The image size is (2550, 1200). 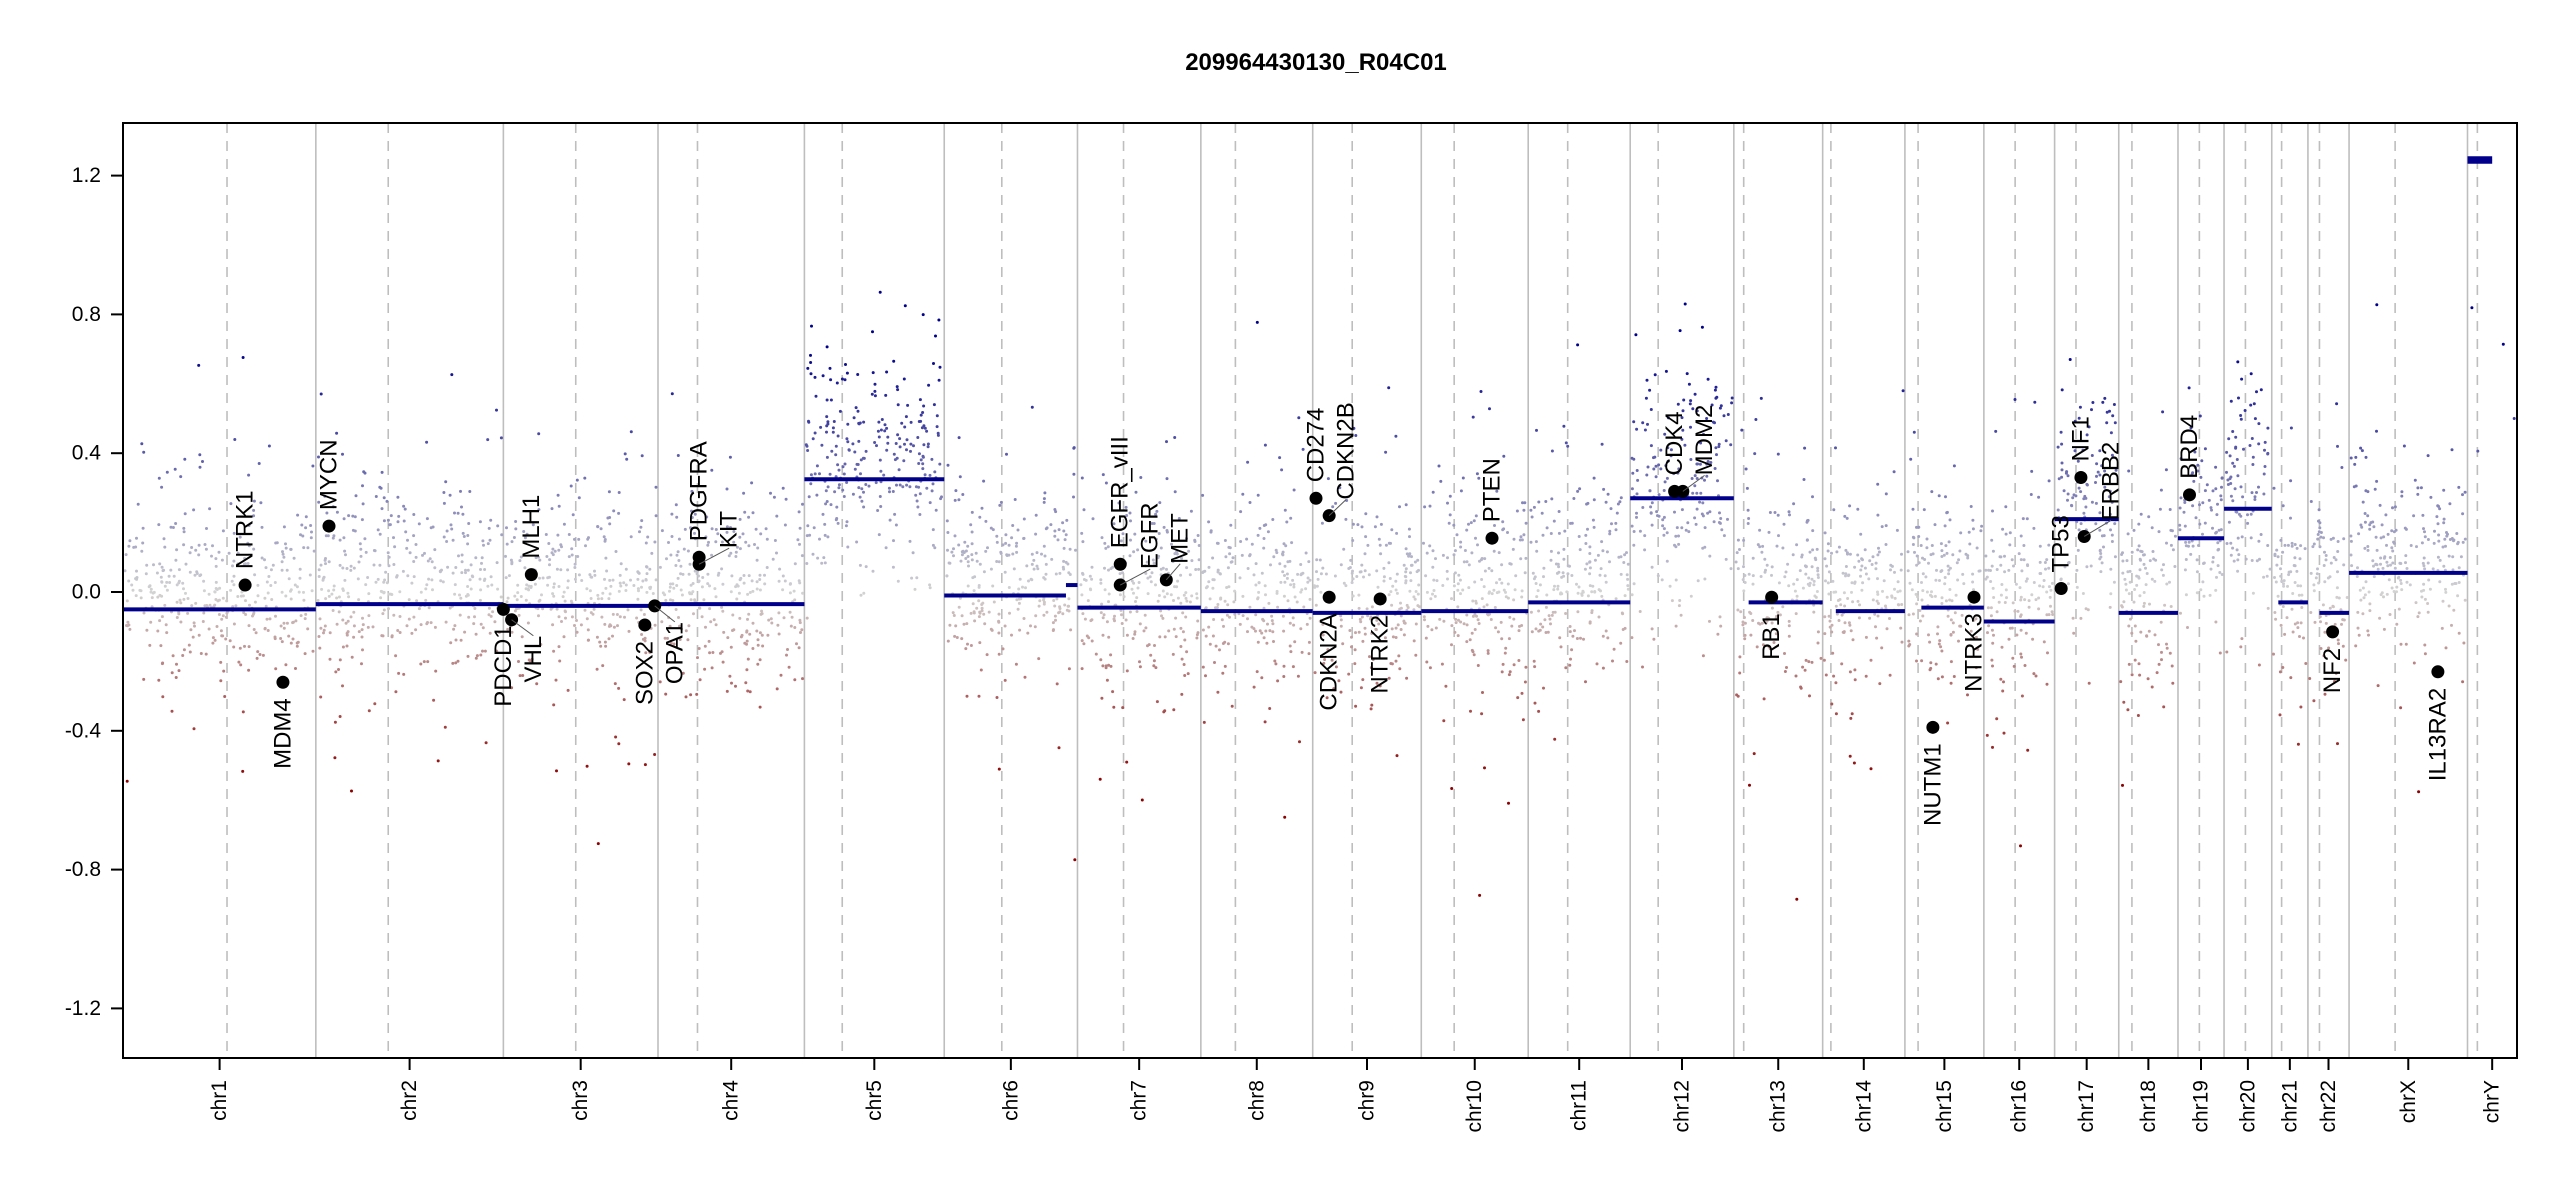 What do you see at coordinates (2289, 1106) in the screenshot?
I see `x-tick-label-chr21: chr21` at bounding box center [2289, 1106].